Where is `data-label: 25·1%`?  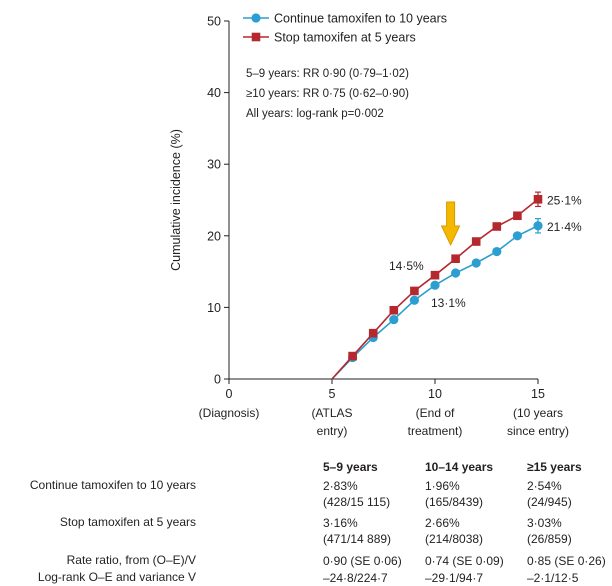
data-label: 25·1% is located at coordinates (564, 200).